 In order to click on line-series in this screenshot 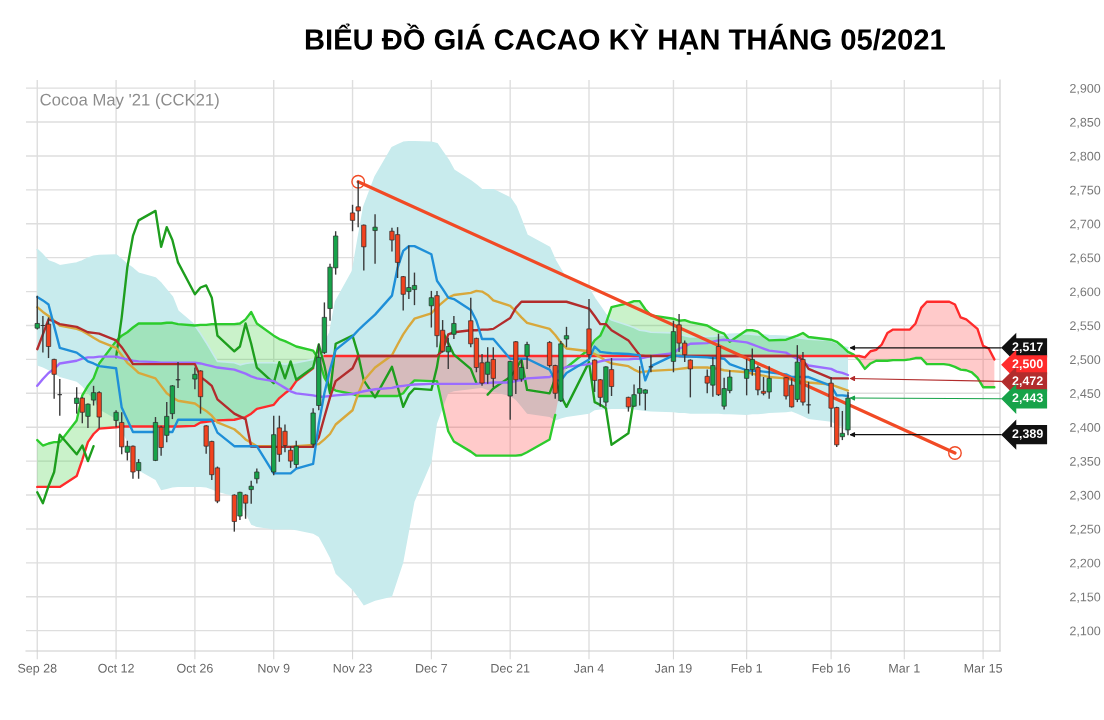, I will do `click(443, 368)`.